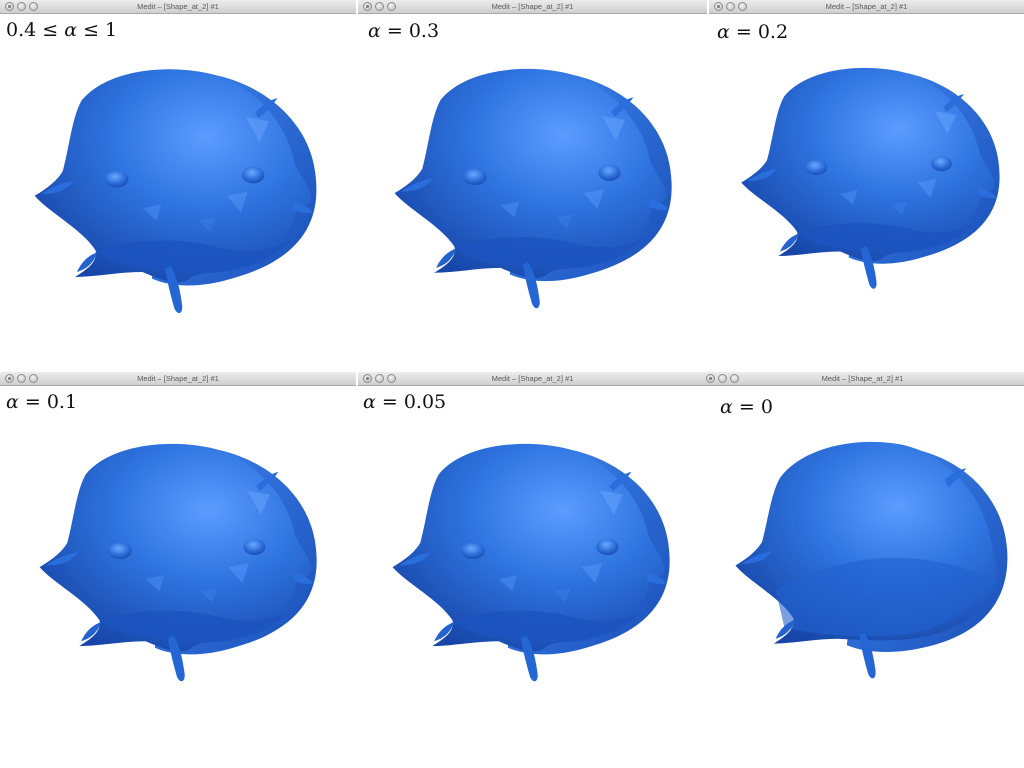 The image size is (1024, 768). Describe the element at coordinates (746, 407) in the screenshot. I see `alpha-label: α = 0` at that location.